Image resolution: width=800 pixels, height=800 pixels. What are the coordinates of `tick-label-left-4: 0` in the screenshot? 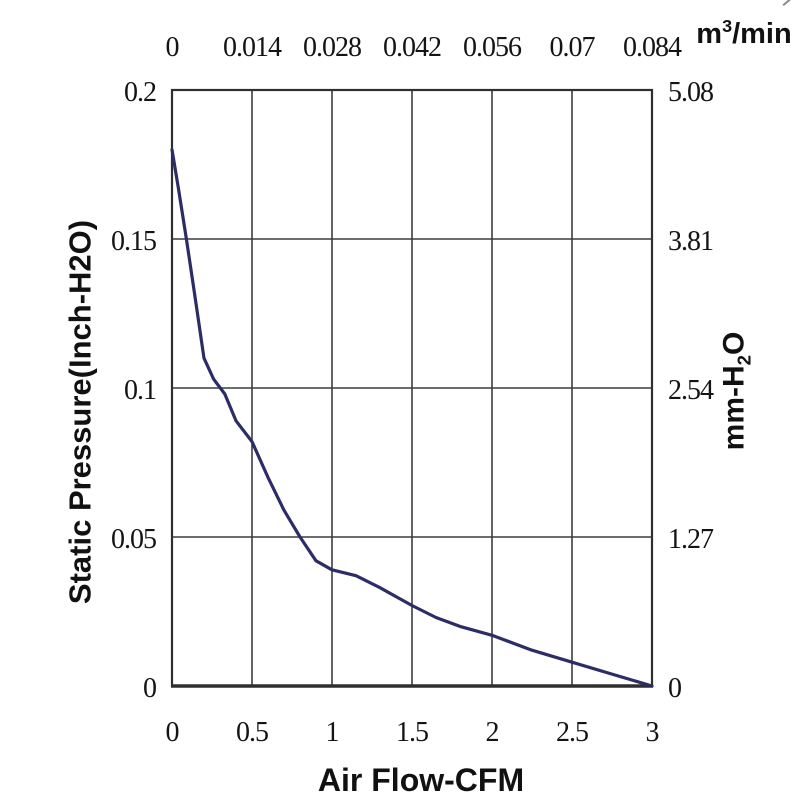 It's located at (150, 688).